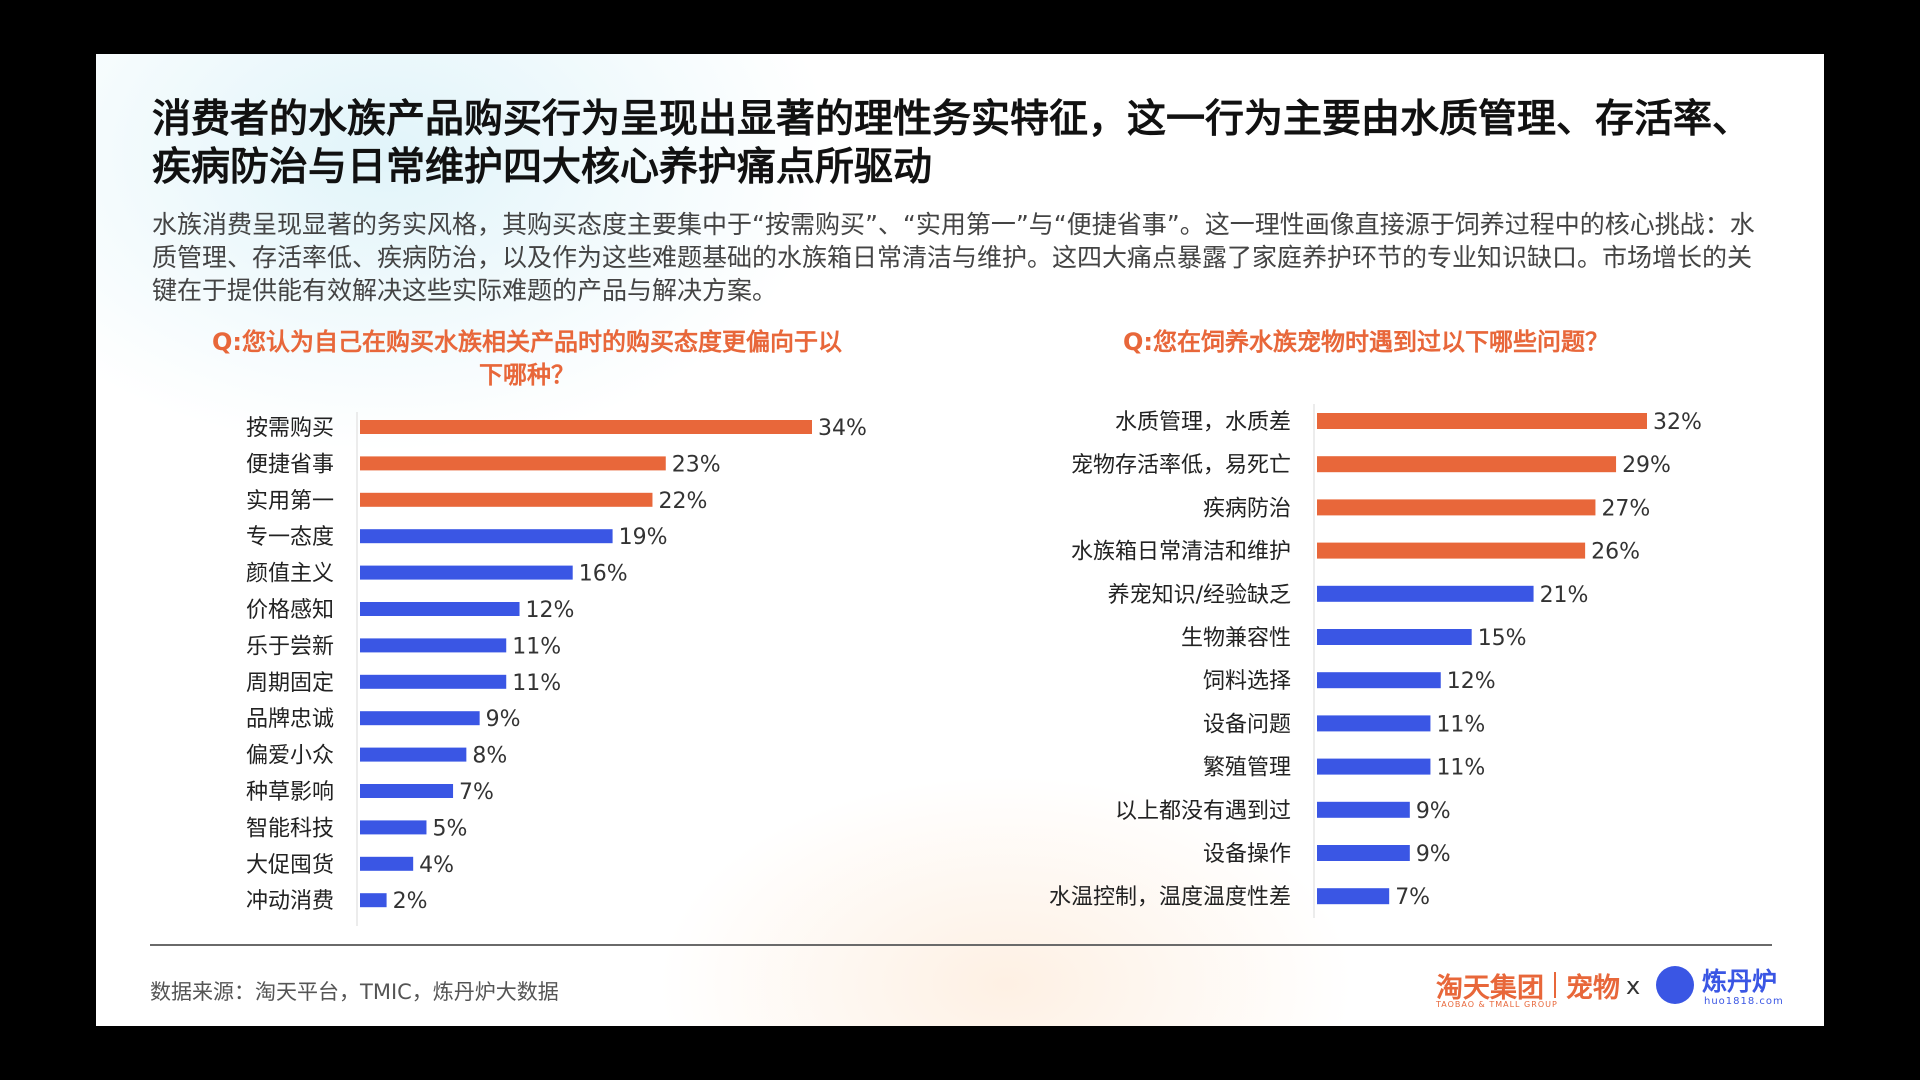 The width and height of the screenshot is (1920, 1080). Describe the element at coordinates (1366, 342) in the screenshot. I see `right-chart-title: Q:您在饲养水族宠物时遇到过以下哪些问题？` at that location.